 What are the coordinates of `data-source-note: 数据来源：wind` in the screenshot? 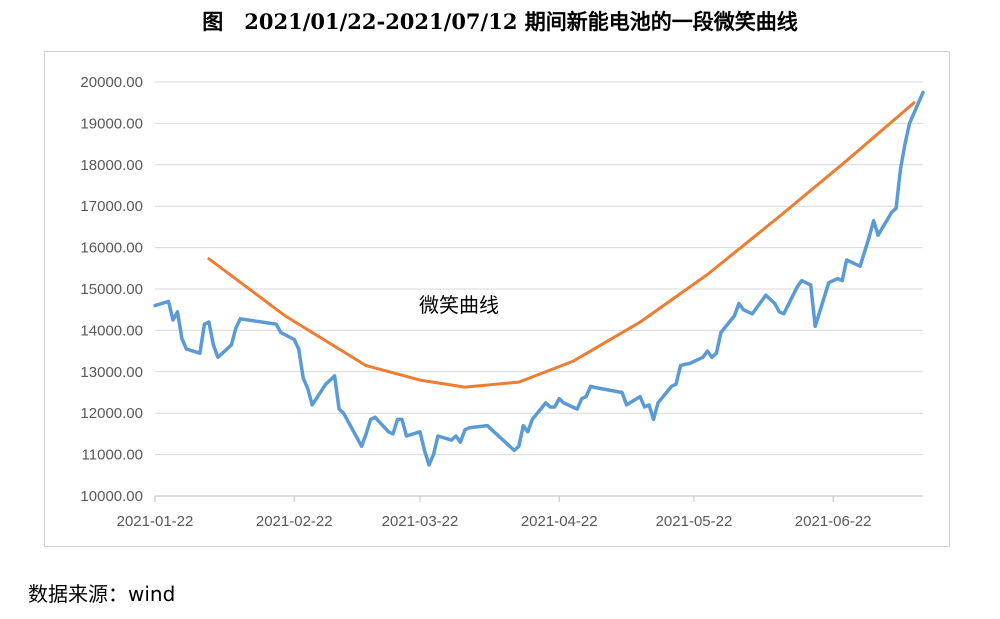 It's located at (102, 594).